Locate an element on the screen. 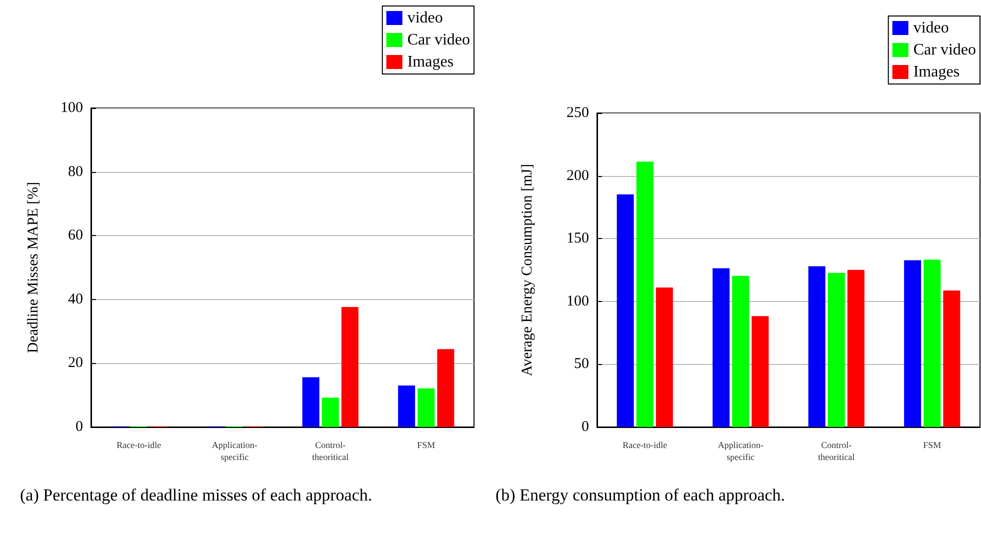 The image size is (981, 534). y-tick-label: 200 is located at coordinates (577, 176).